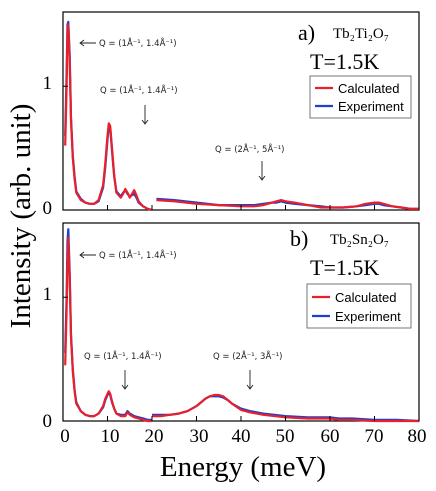 The width and height of the screenshot is (436, 491). Describe the element at coordinates (361, 34) in the screenshot. I see `panel-a-compound: Tb₂Ti₂O₇` at that location.